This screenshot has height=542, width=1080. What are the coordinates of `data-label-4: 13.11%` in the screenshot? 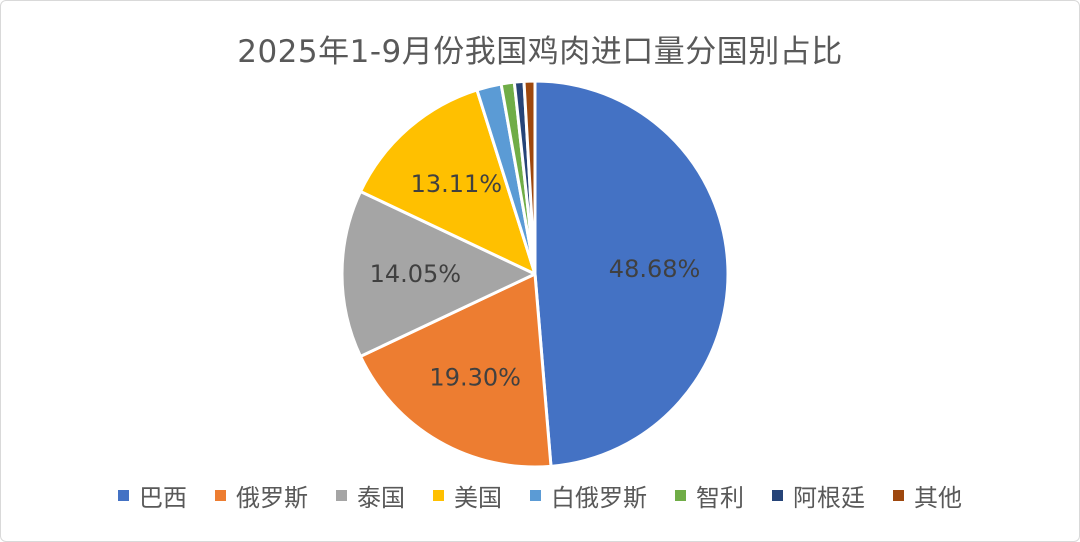 It's located at (457, 184).